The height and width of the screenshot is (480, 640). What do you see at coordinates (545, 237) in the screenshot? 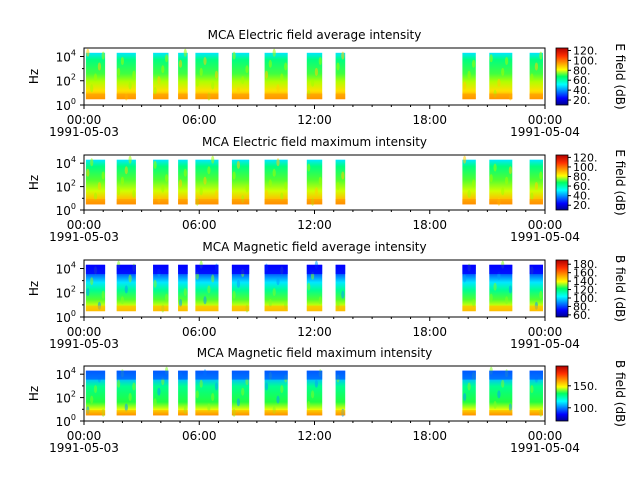
I see `x-date-label: 1991-05-04` at bounding box center [545, 237].